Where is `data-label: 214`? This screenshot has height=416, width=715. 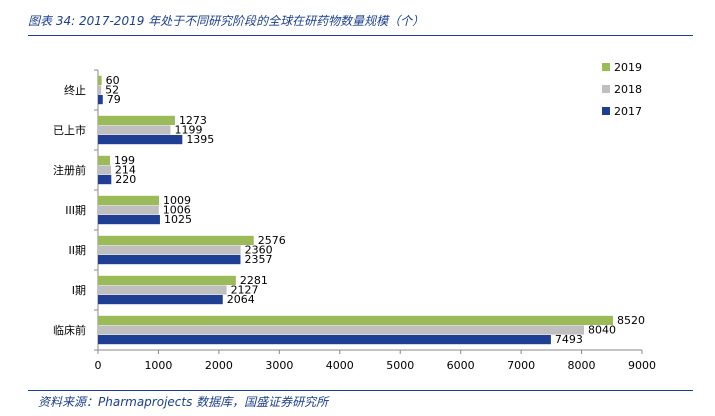
data-label: 214 is located at coordinates (125, 170).